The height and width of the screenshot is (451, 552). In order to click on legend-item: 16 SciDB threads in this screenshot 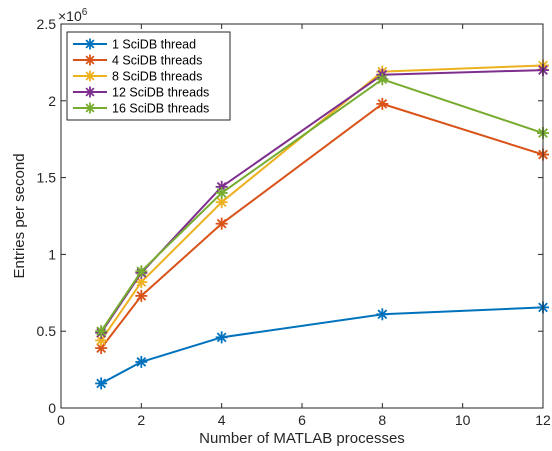, I will do `click(141, 109)`.